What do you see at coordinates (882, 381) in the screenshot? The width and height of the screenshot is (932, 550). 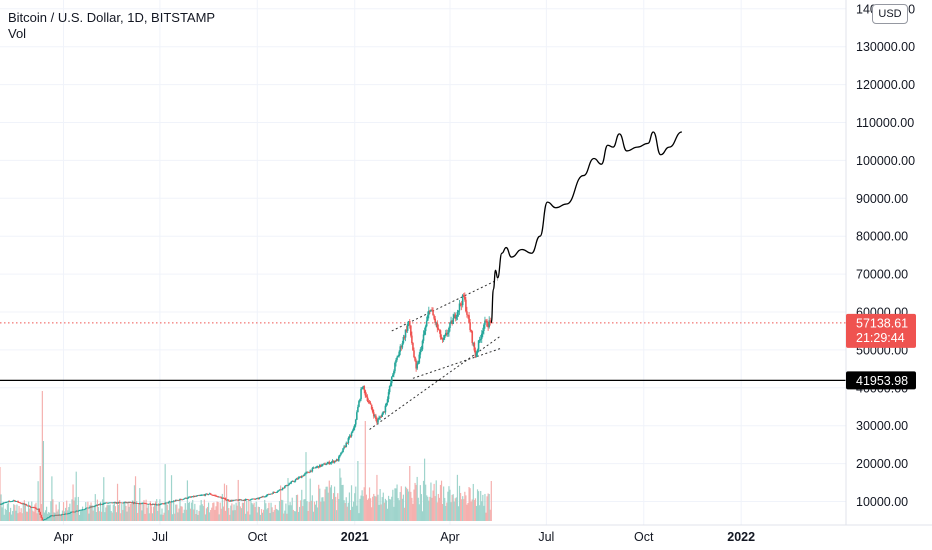 I see `support-price-label: 41953.98` at bounding box center [882, 381].